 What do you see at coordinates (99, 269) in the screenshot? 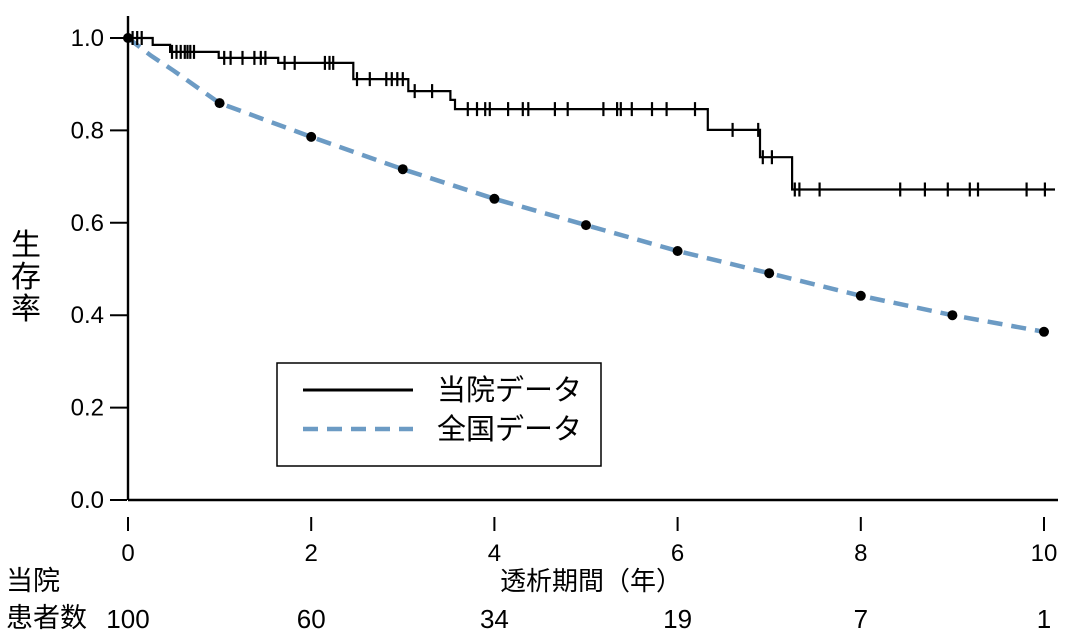
I see `y-axis-ticks-group: 0.0 0.2 0.4 0.6 0.8 1.0` at bounding box center [99, 269].